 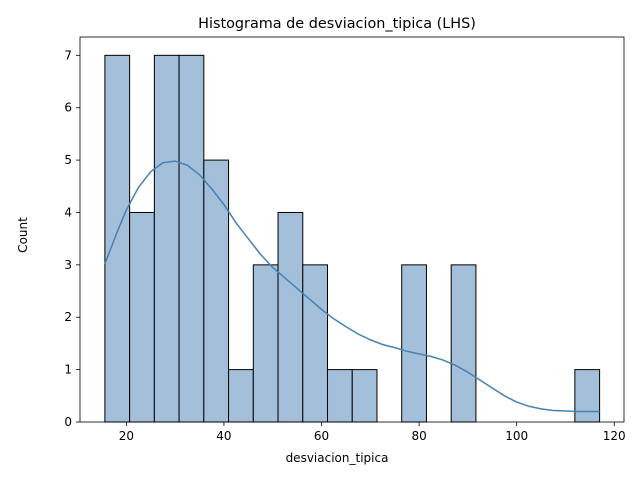 I want to click on y-tick-label: 6, so click(x=68, y=108).